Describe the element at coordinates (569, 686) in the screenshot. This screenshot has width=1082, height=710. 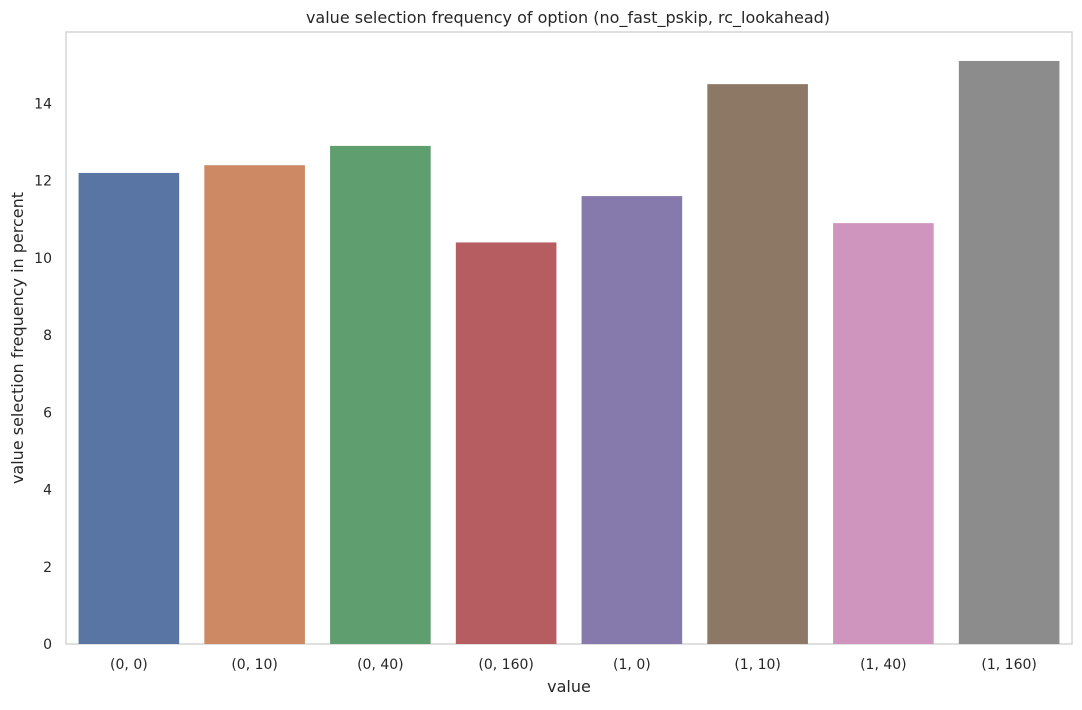
I see `x-axis-label: value` at that location.